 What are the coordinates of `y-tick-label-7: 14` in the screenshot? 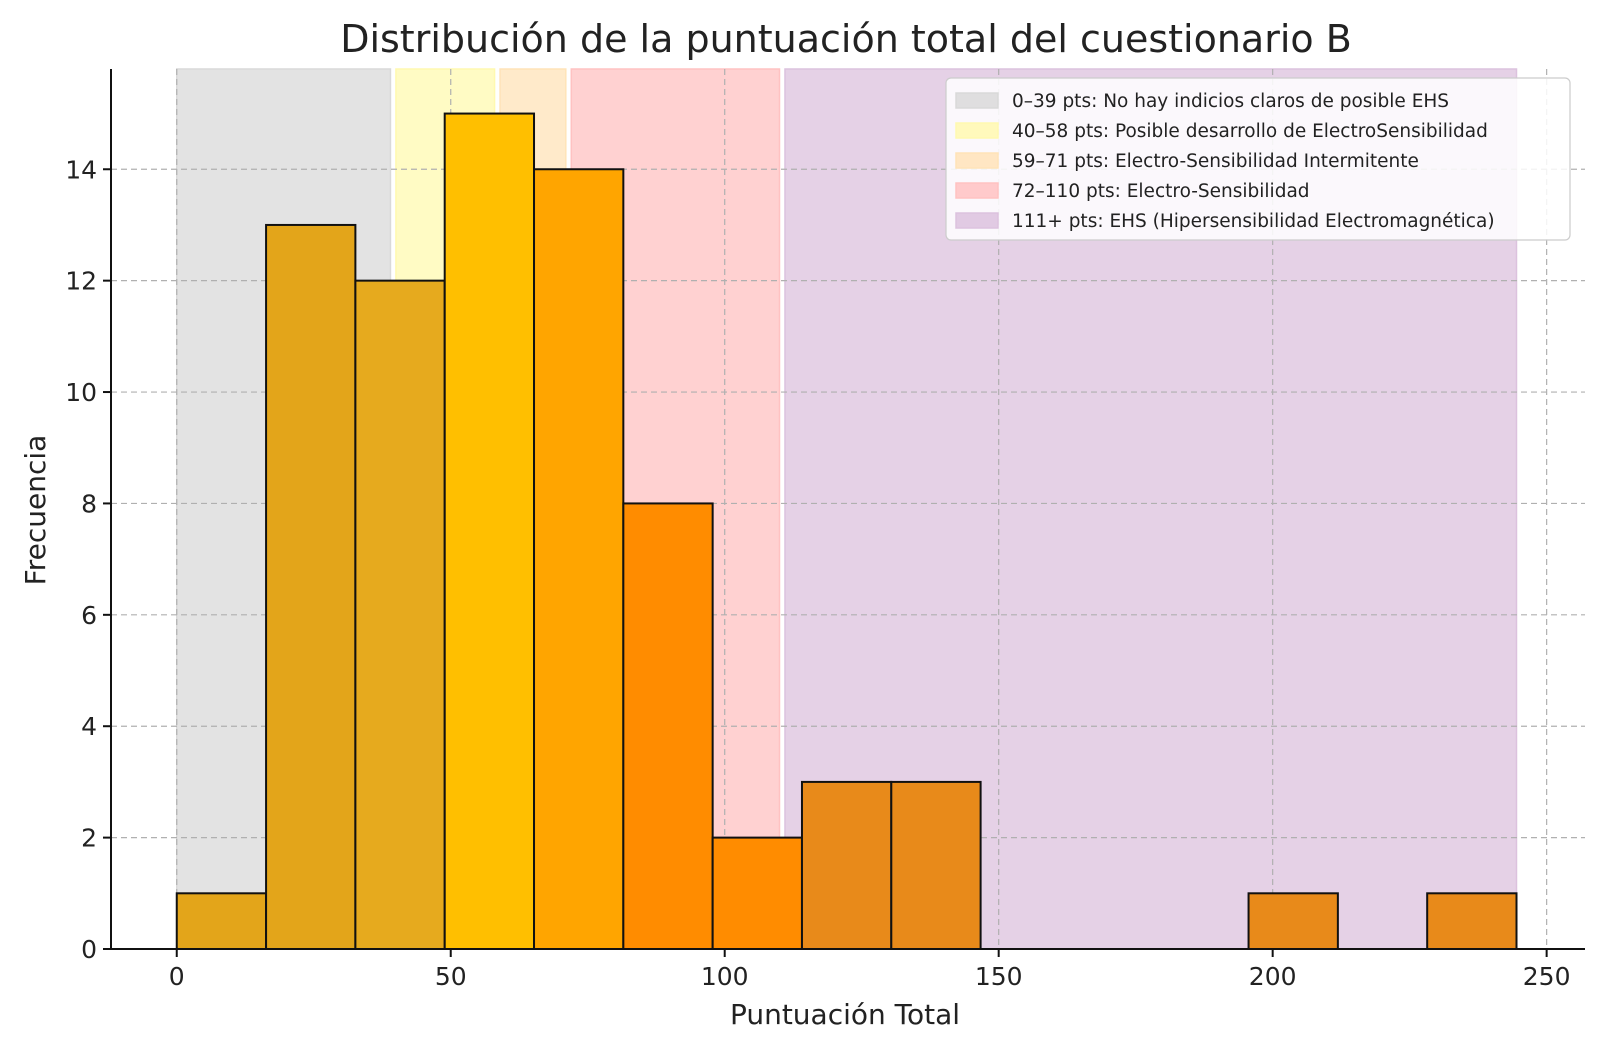 It's located at (81, 169).